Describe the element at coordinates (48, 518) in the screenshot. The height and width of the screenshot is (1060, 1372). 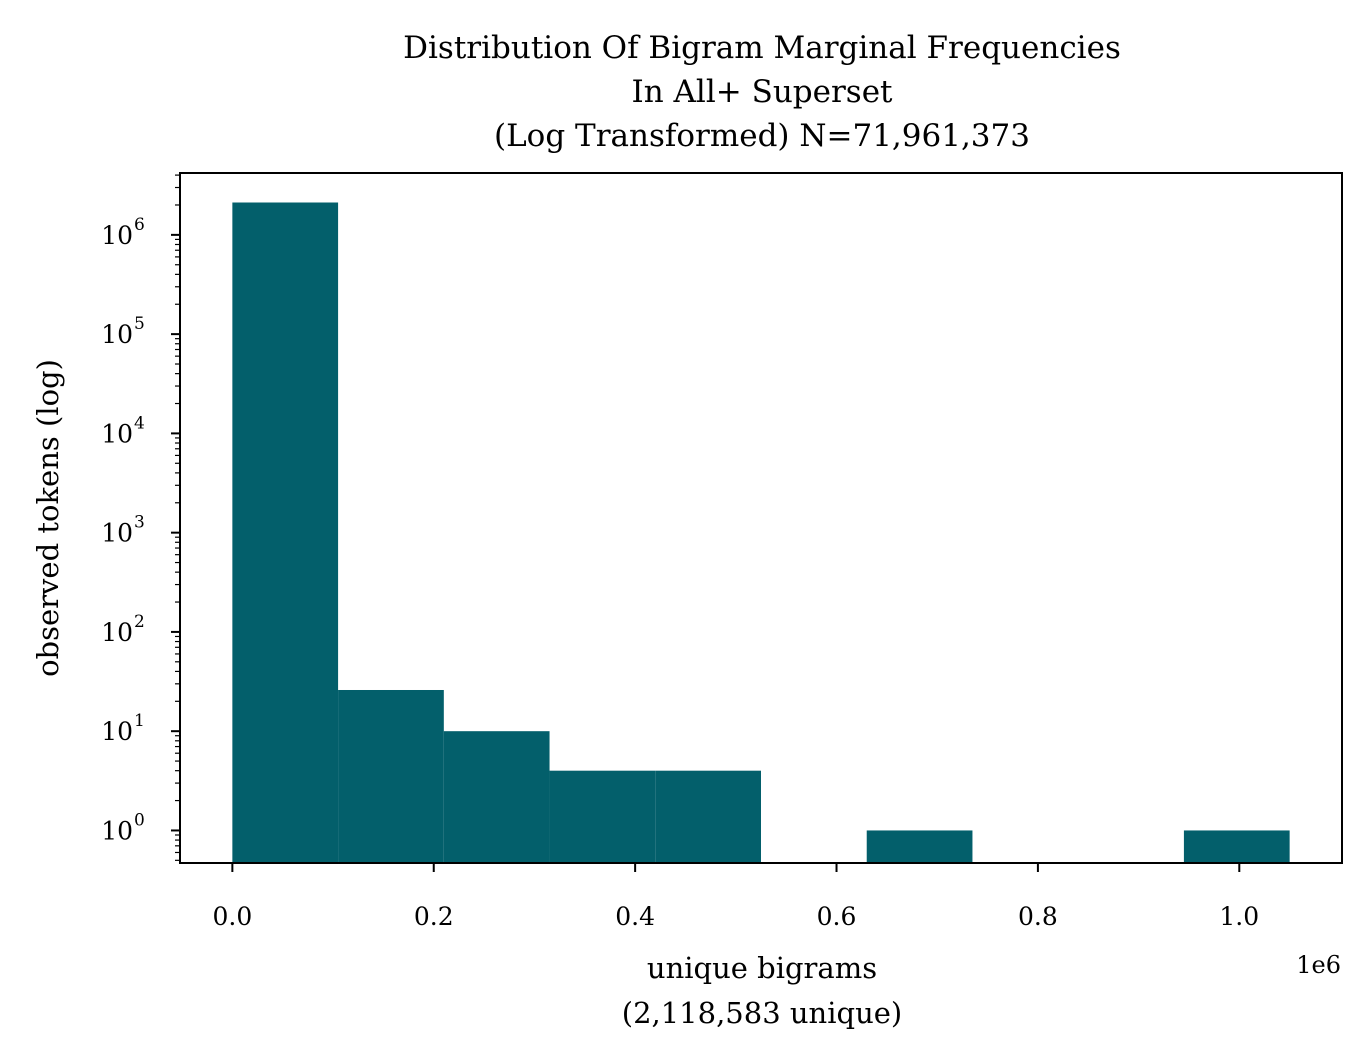
I see `y-axis-label: observed tokens (log)` at that location.